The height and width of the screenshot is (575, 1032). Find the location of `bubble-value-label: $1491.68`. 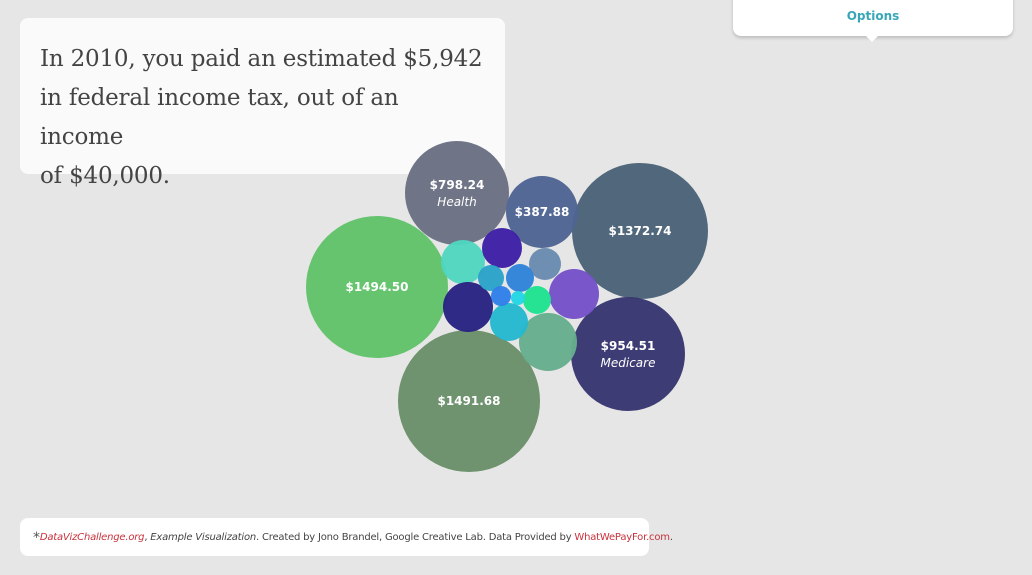

bubble-value-label: $1491.68 is located at coordinates (468, 401).